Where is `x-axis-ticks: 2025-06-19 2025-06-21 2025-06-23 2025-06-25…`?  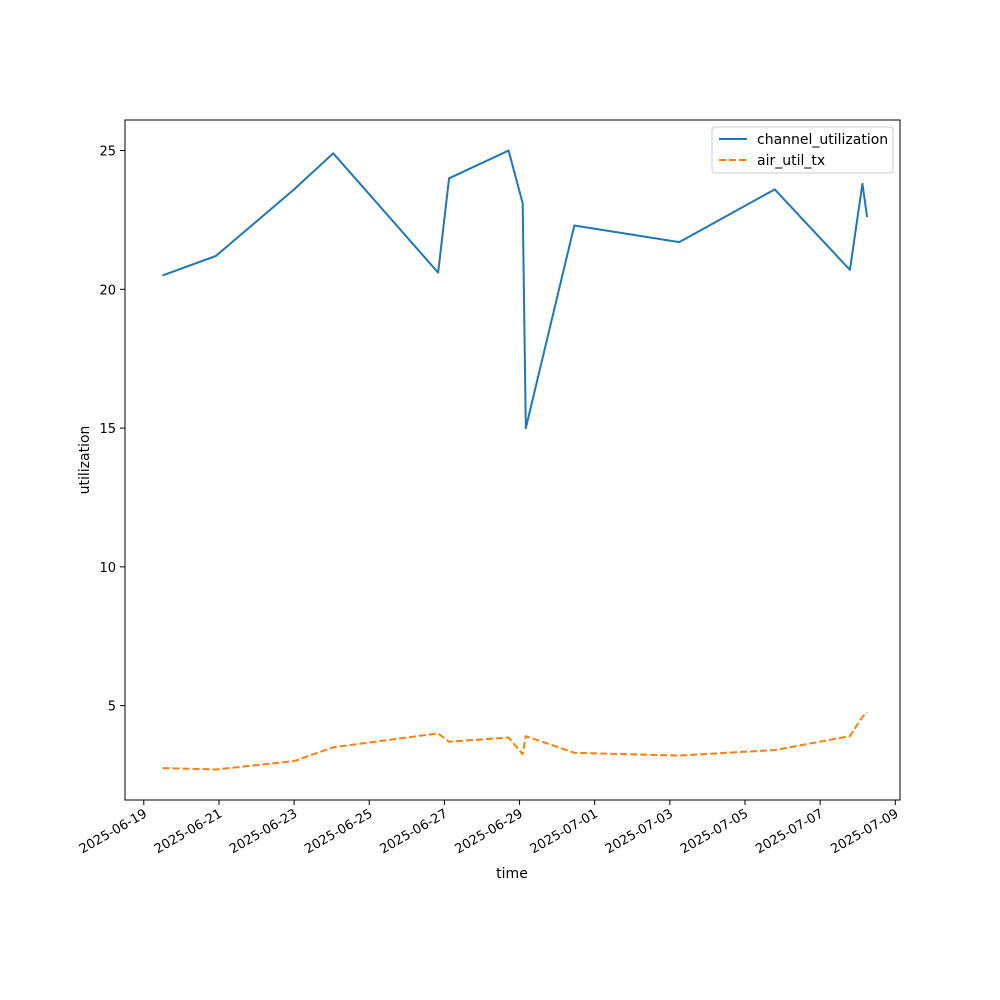 x-axis-ticks: 2025-06-19 2025-06-21 2025-06-23 2025-06-25… is located at coordinates (489, 828).